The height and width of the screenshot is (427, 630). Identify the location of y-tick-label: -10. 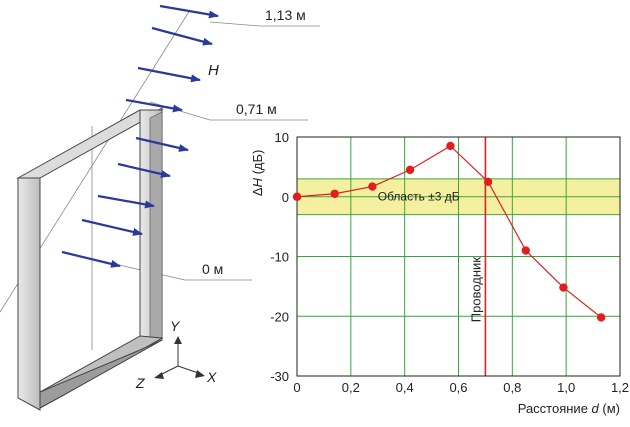
(279, 257).